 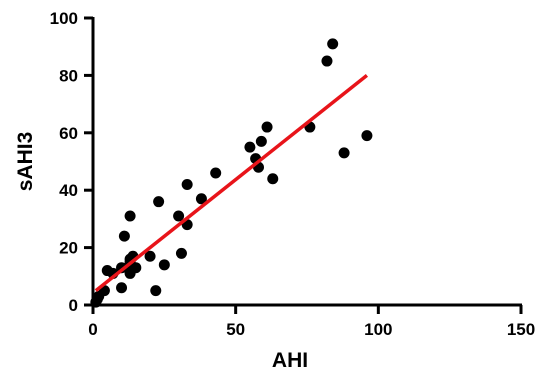 What do you see at coordinates (235, 329) in the screenshot?
I see `x-tick-label: 50` at bounding box center [235, 329].